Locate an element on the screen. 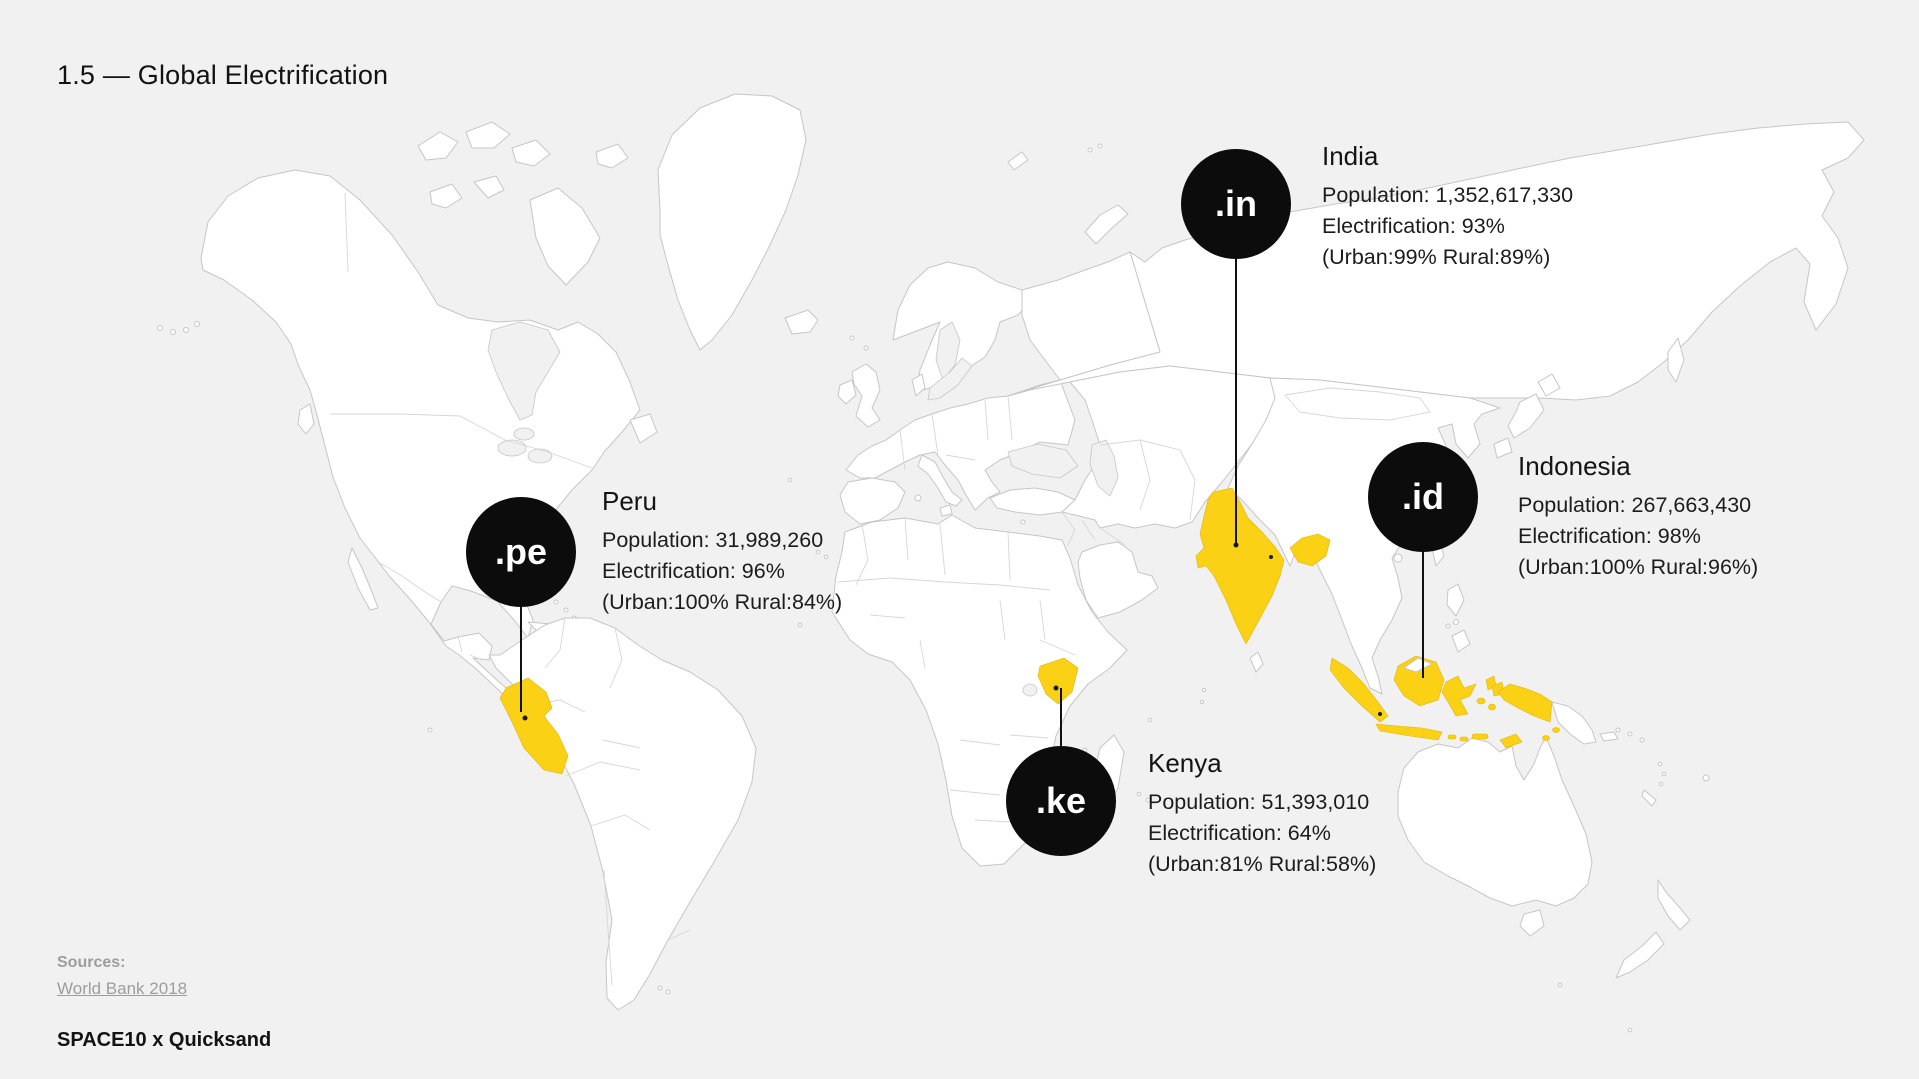  black-sea is located at coordinates (1043, 461).